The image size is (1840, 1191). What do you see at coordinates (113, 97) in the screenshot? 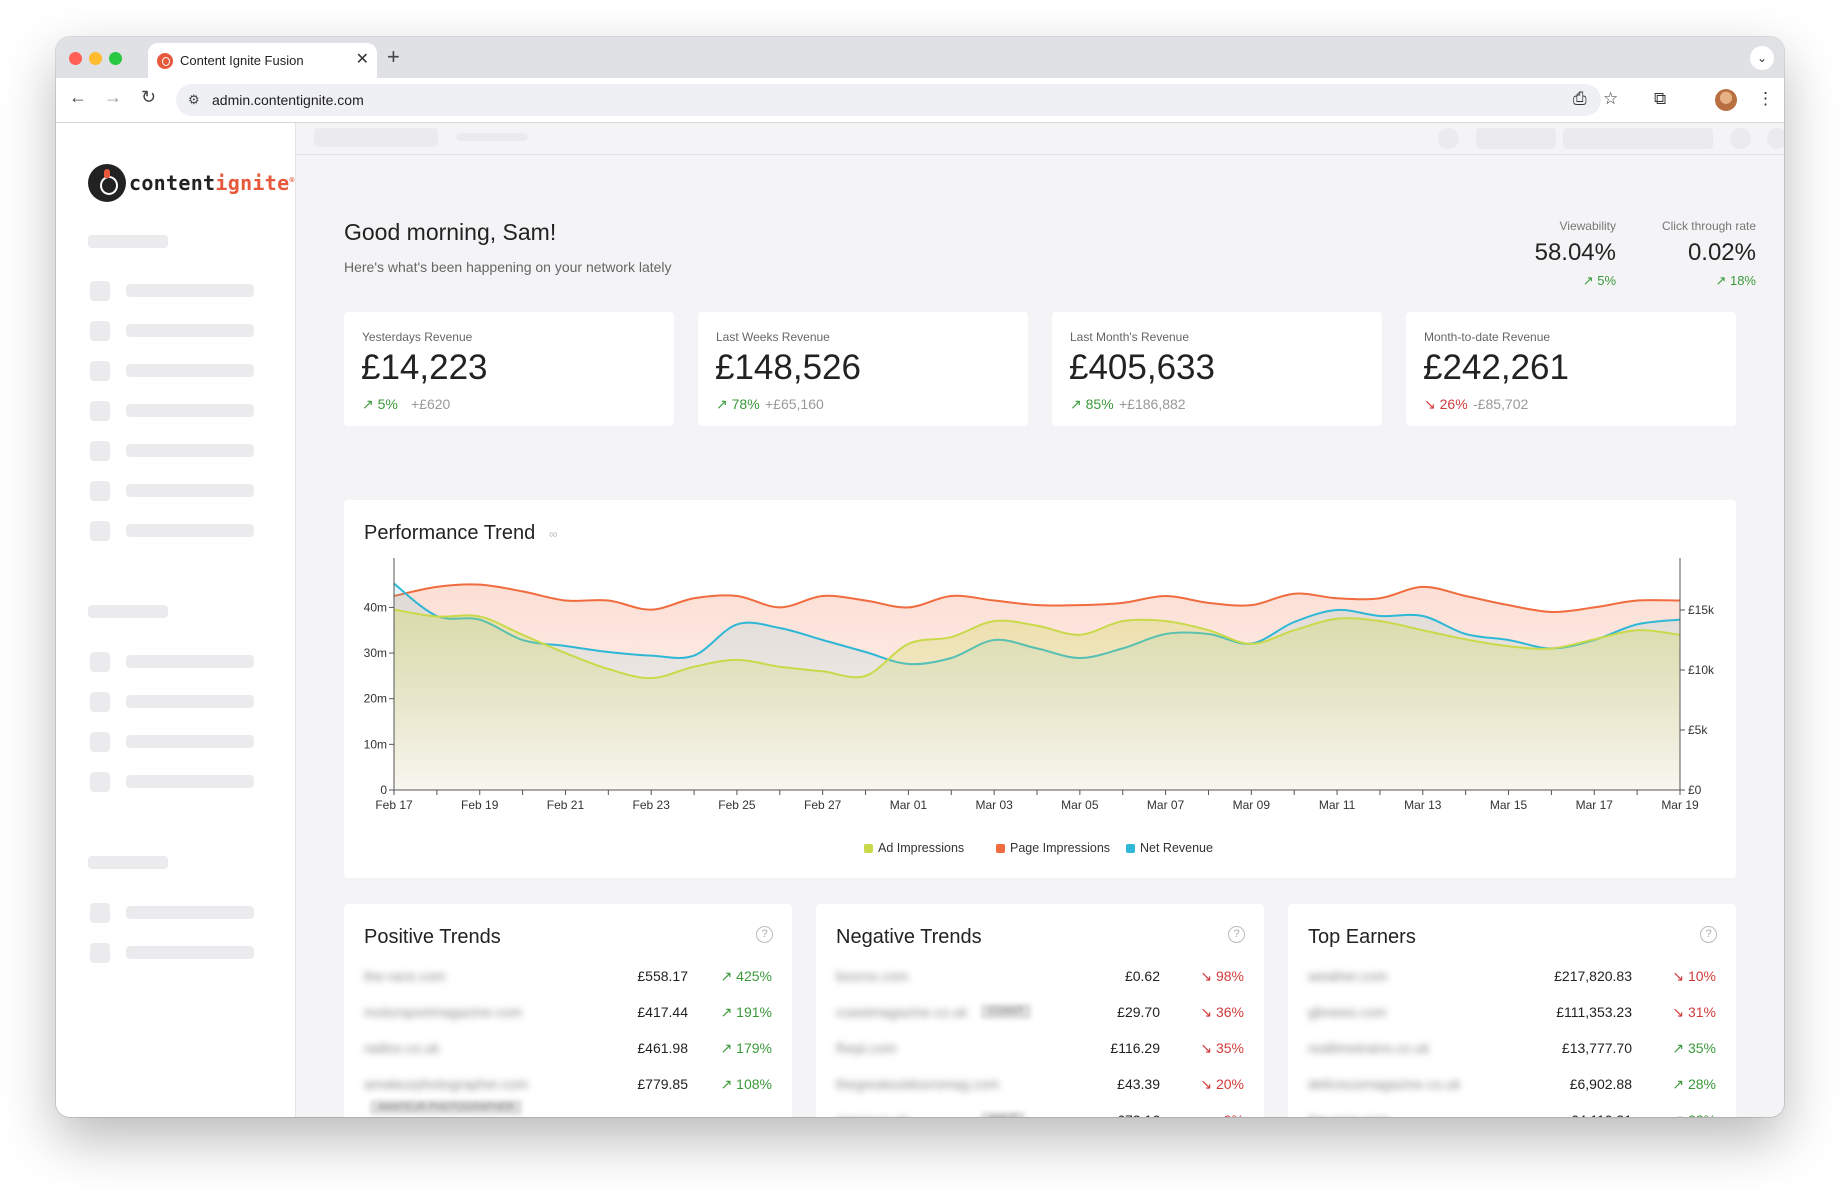
I see `forward-icon: →` at bounding box center [113, 97].